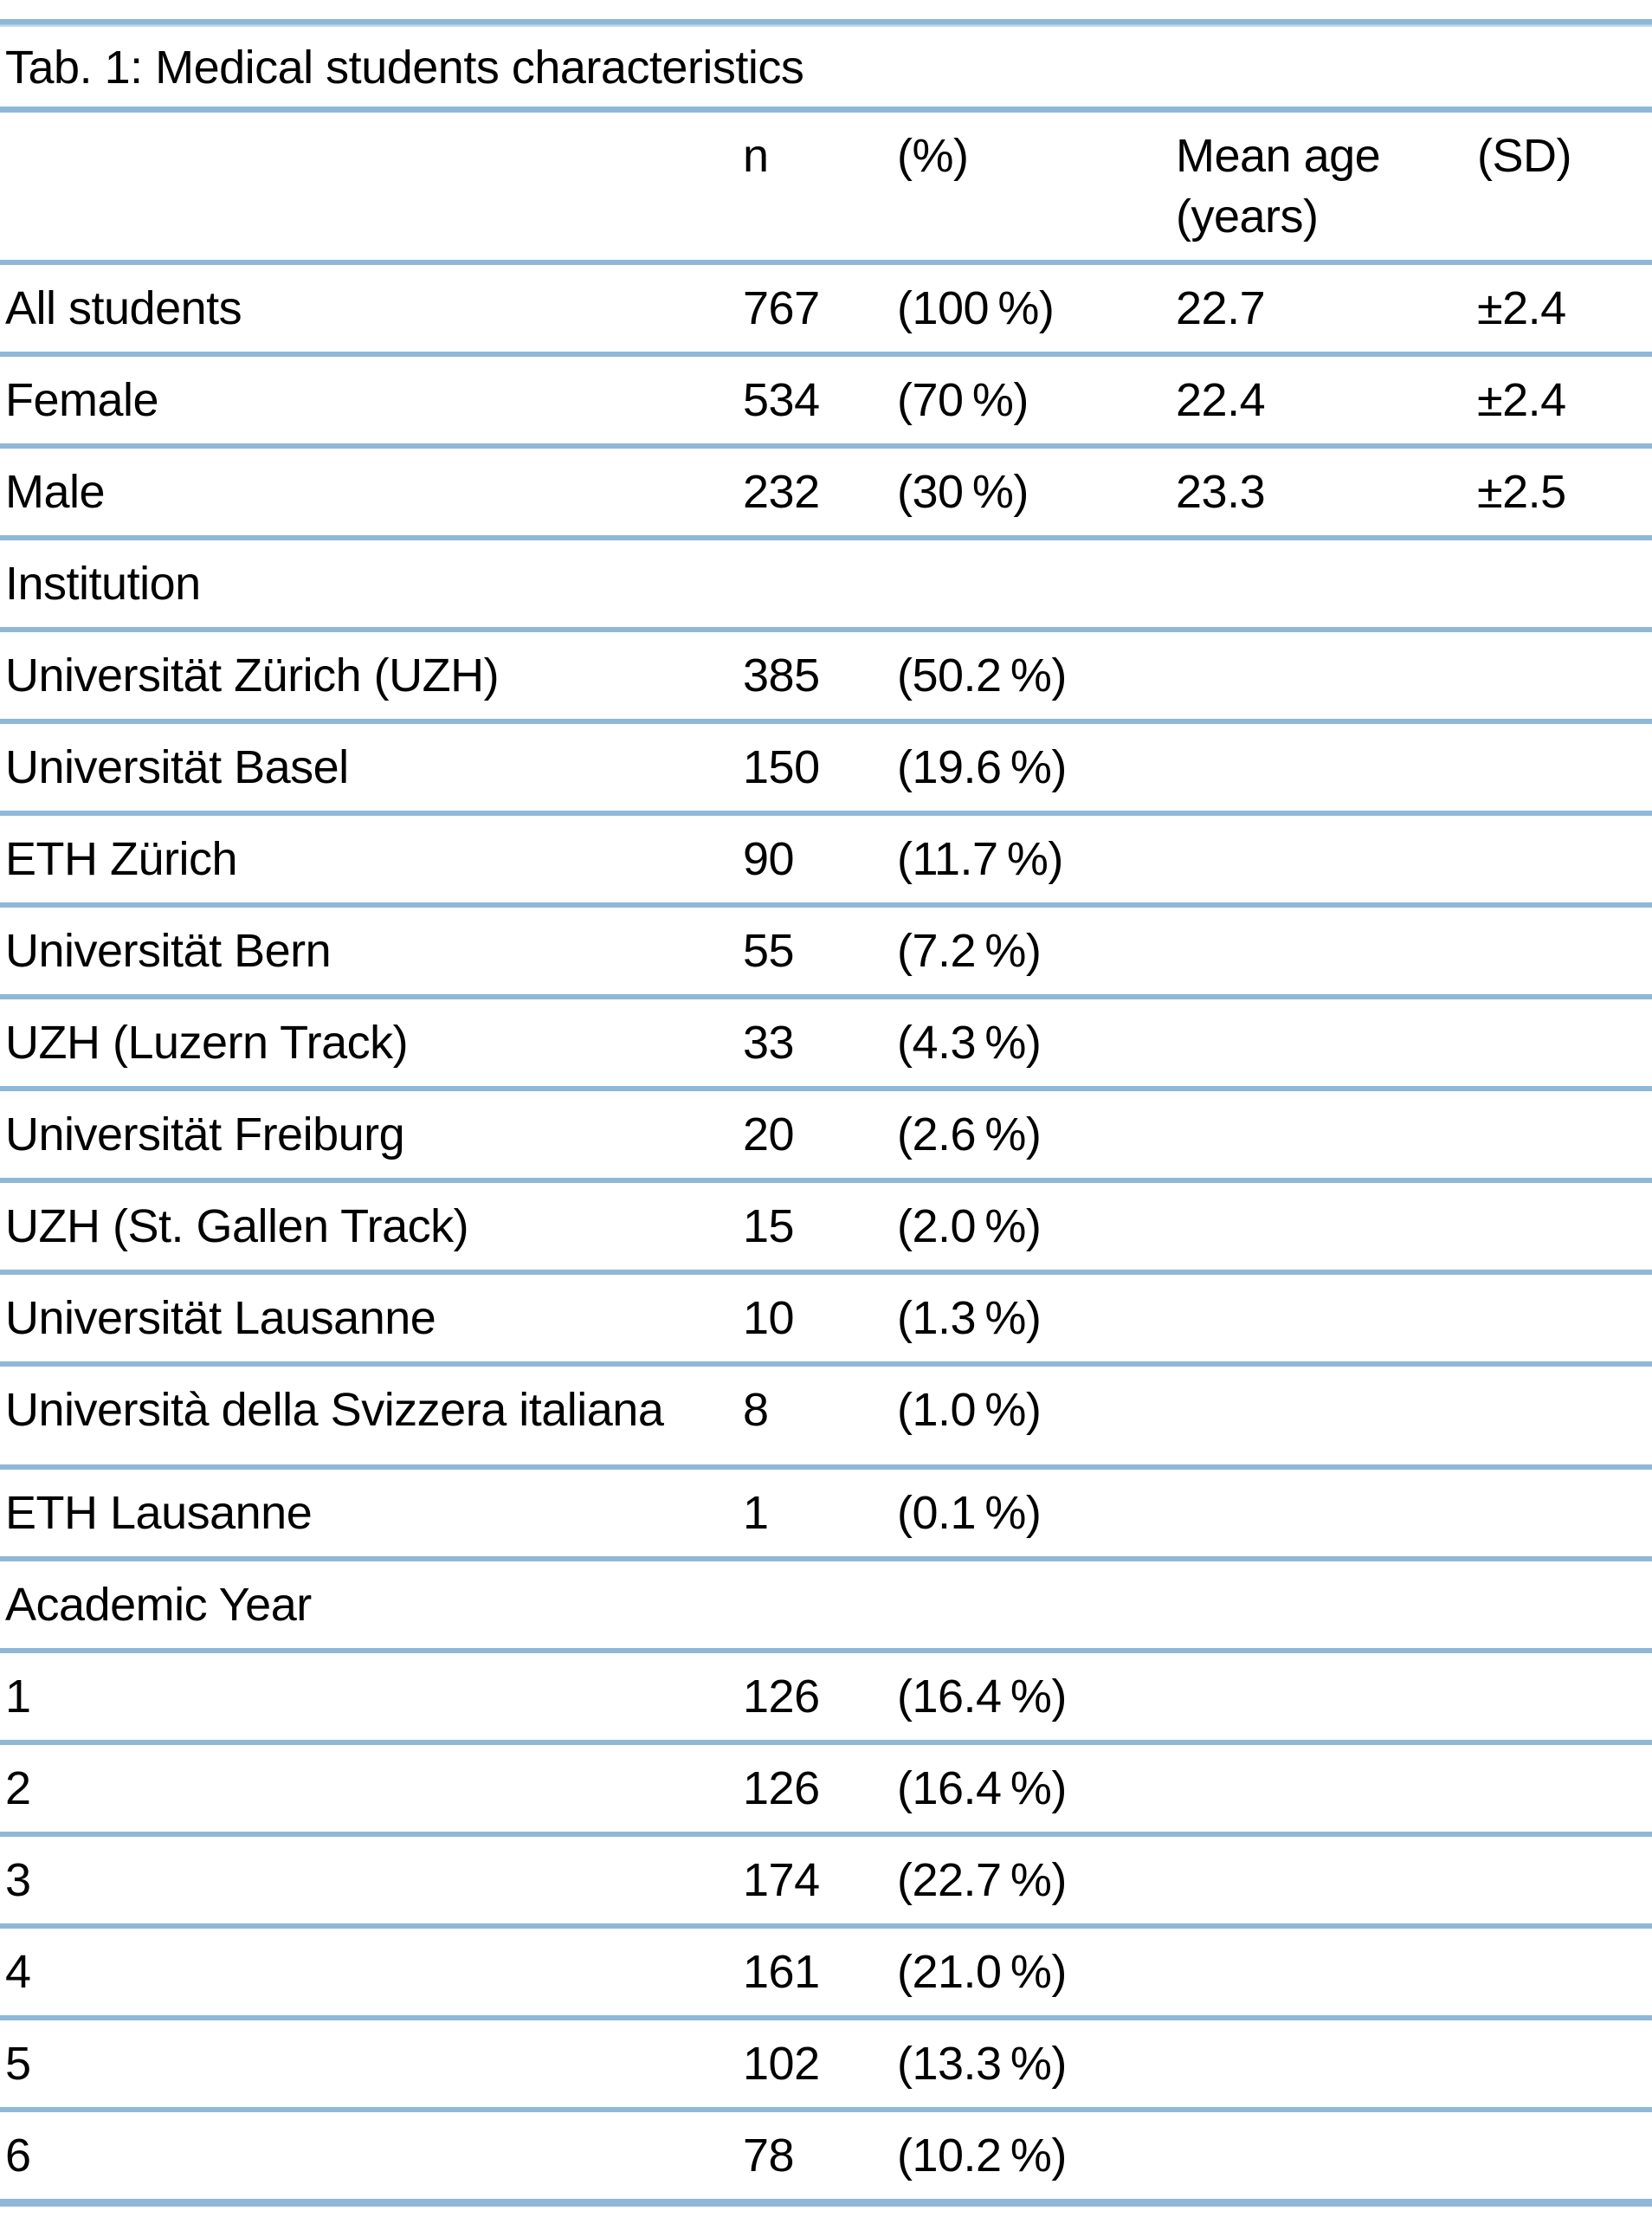  I want to click on header-mean-age: Mean age (years), so click(1321, 187).